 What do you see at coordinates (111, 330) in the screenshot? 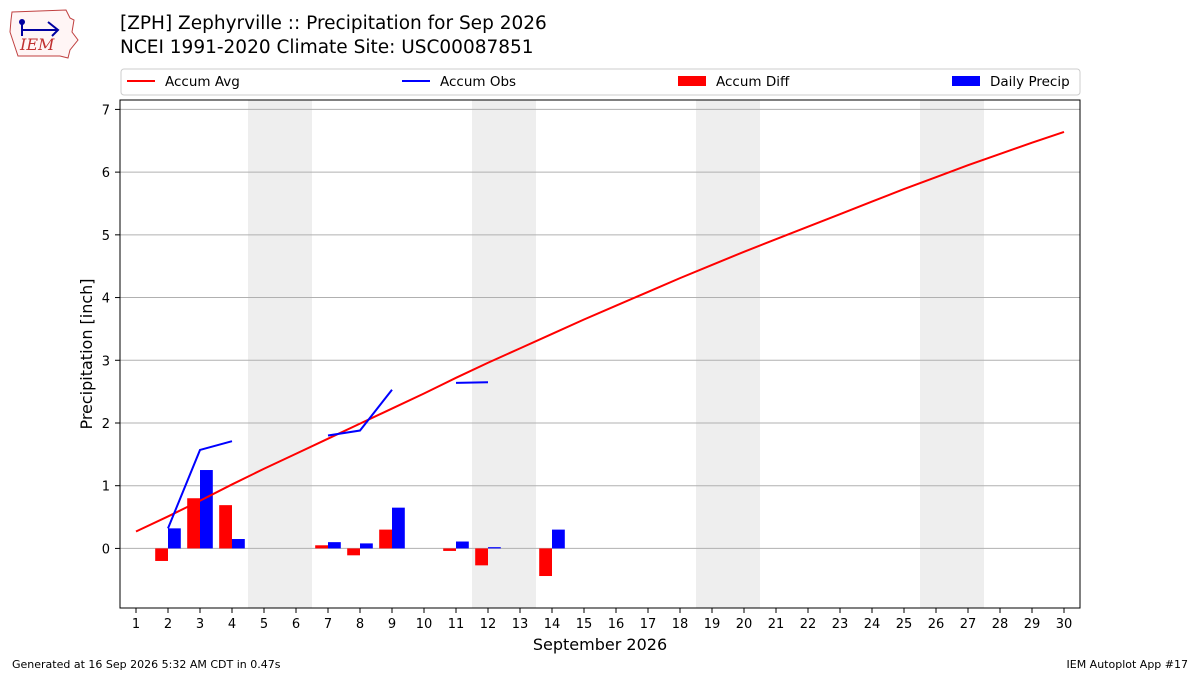
I see `y-axis-ticks: 0 1 2 3 4 5 6 7` at bounding box center [111, 330].